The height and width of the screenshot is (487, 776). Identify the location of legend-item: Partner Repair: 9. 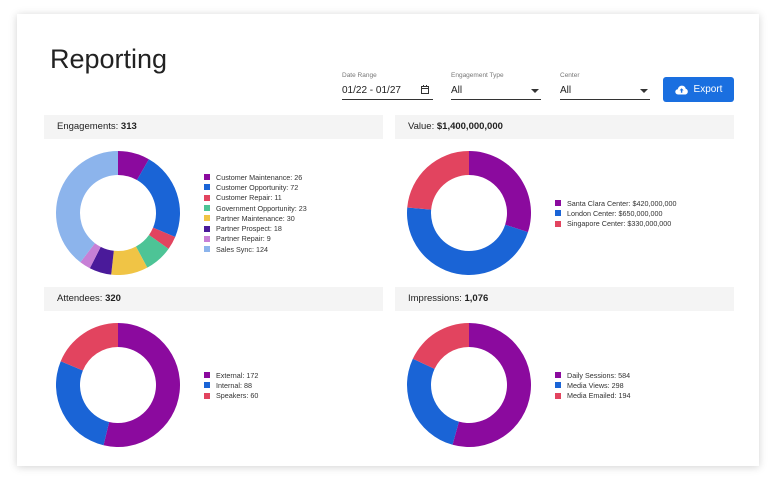
(255, 239).